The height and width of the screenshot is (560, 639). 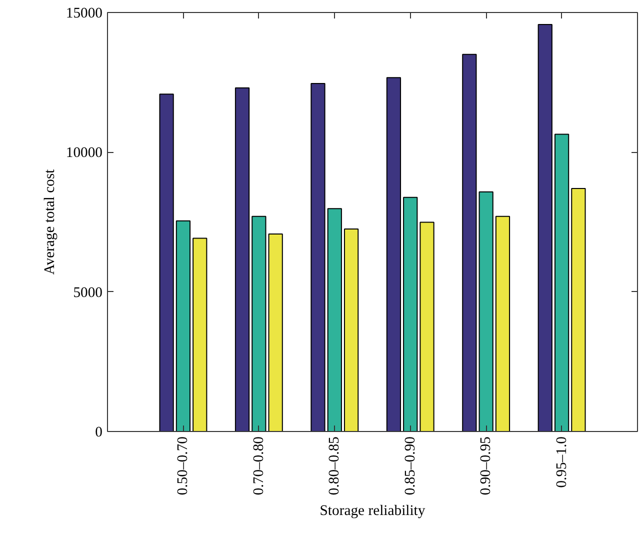 What do you see at coordinates (183, 466) in the screenshot?
I see `x-tick-label: 0.50–0.70` at bounding box center [183, 466].